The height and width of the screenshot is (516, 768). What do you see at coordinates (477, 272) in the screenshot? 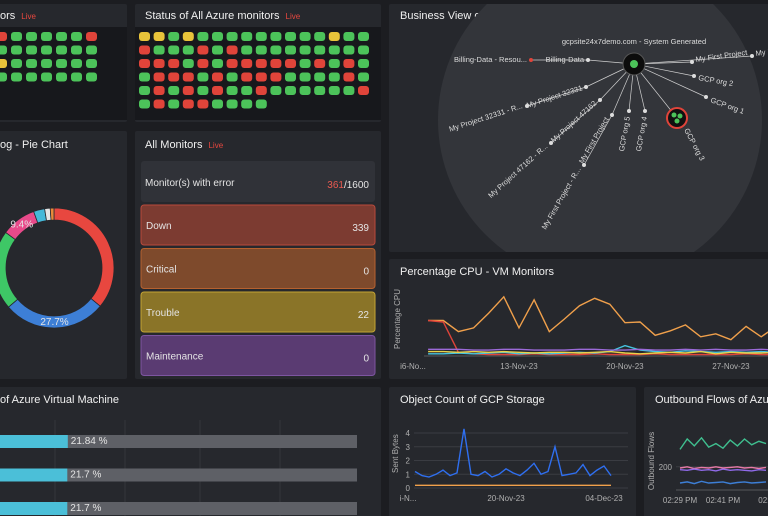
I see `panel-title: Percentage CPU - VM Monitors` at bounding box center [477, 272].